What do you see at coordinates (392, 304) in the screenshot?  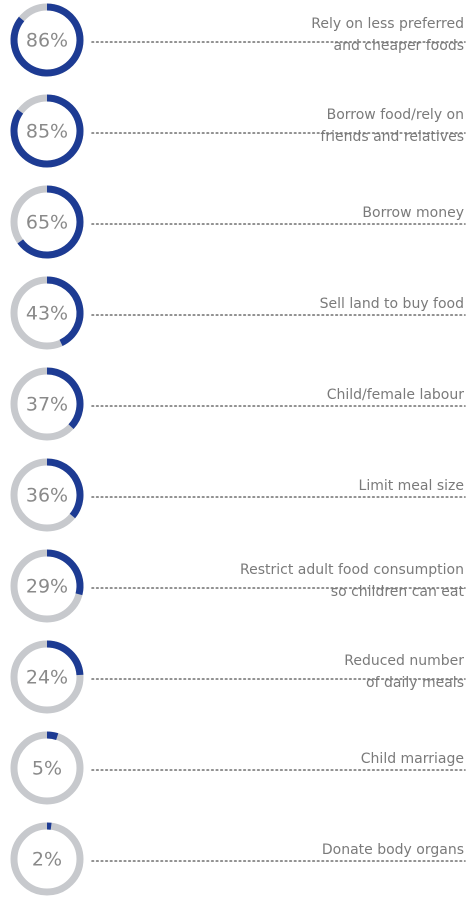 I see `category-label: Sell land to buy food` at bounding box center [392, 304].